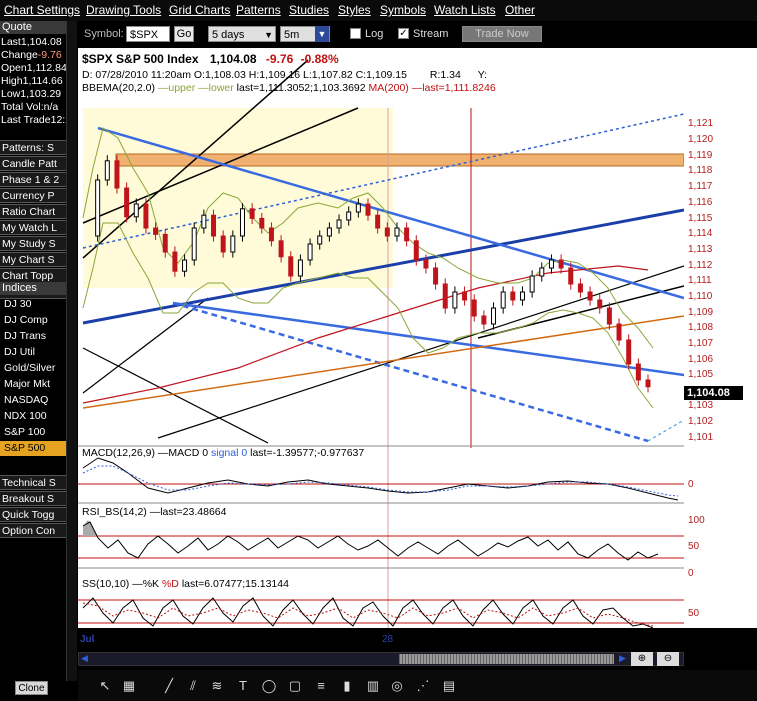 The width and height of the screenshot is (757, 701). What do you see at coordinates (36, 179) in the screenshot?
I see `panel-item: Phase 1 & 2` at bounding box center [36, 179].